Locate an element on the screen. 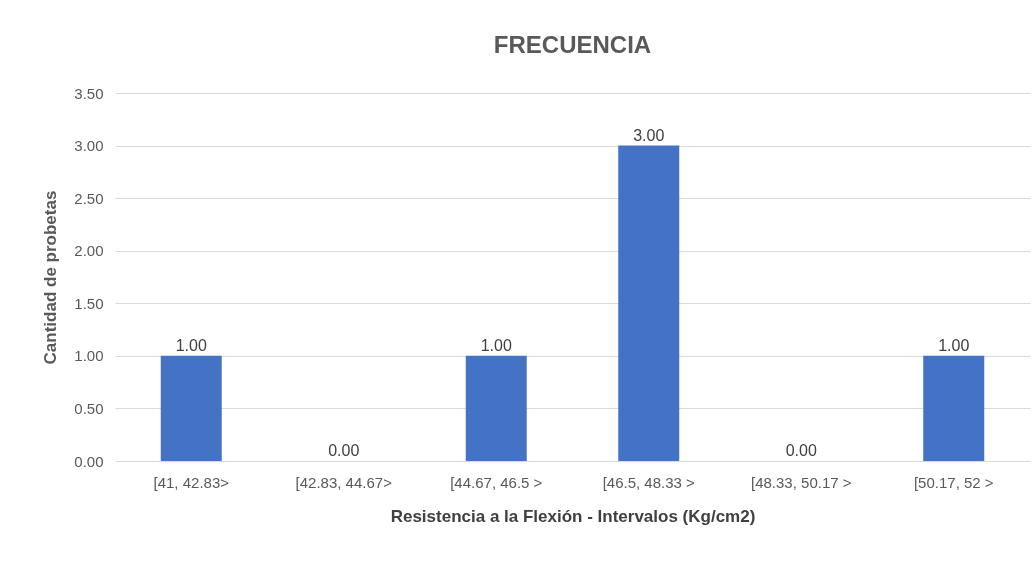 The height and width of the screenshot is (565, 1034). y-tick-label: 1.50 is located at coordinates (89, 303).